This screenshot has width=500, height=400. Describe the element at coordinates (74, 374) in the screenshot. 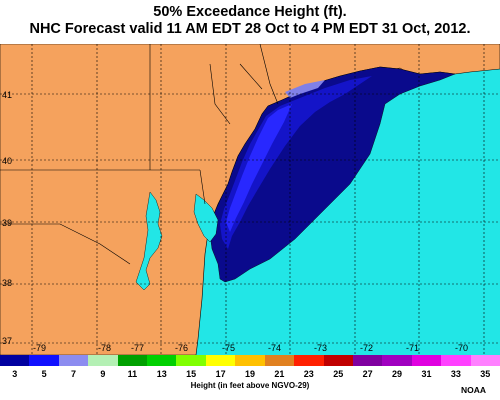

I see `legend-value: 7` at that location.